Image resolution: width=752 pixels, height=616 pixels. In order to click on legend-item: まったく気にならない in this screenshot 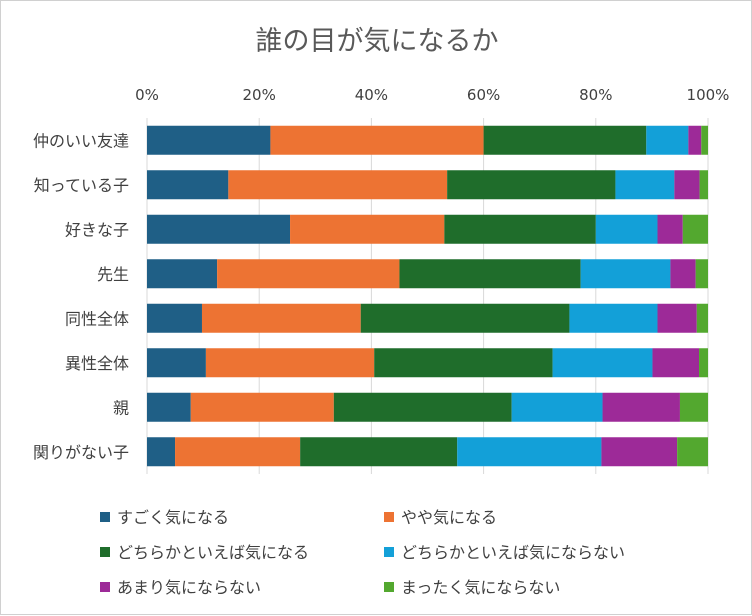, I will do `click(472, 587)`.